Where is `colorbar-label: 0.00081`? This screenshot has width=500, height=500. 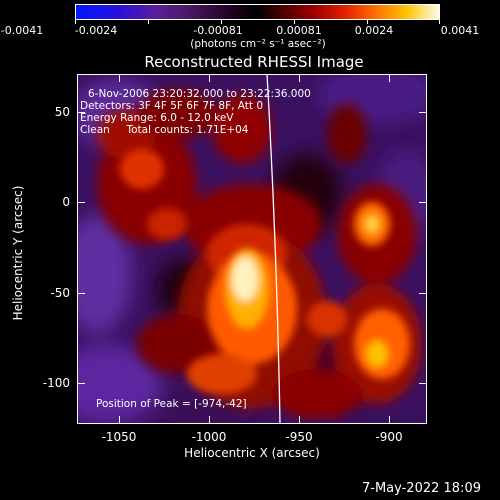 colorbar-label: 0.00081 is located at coordinates (299, 30).